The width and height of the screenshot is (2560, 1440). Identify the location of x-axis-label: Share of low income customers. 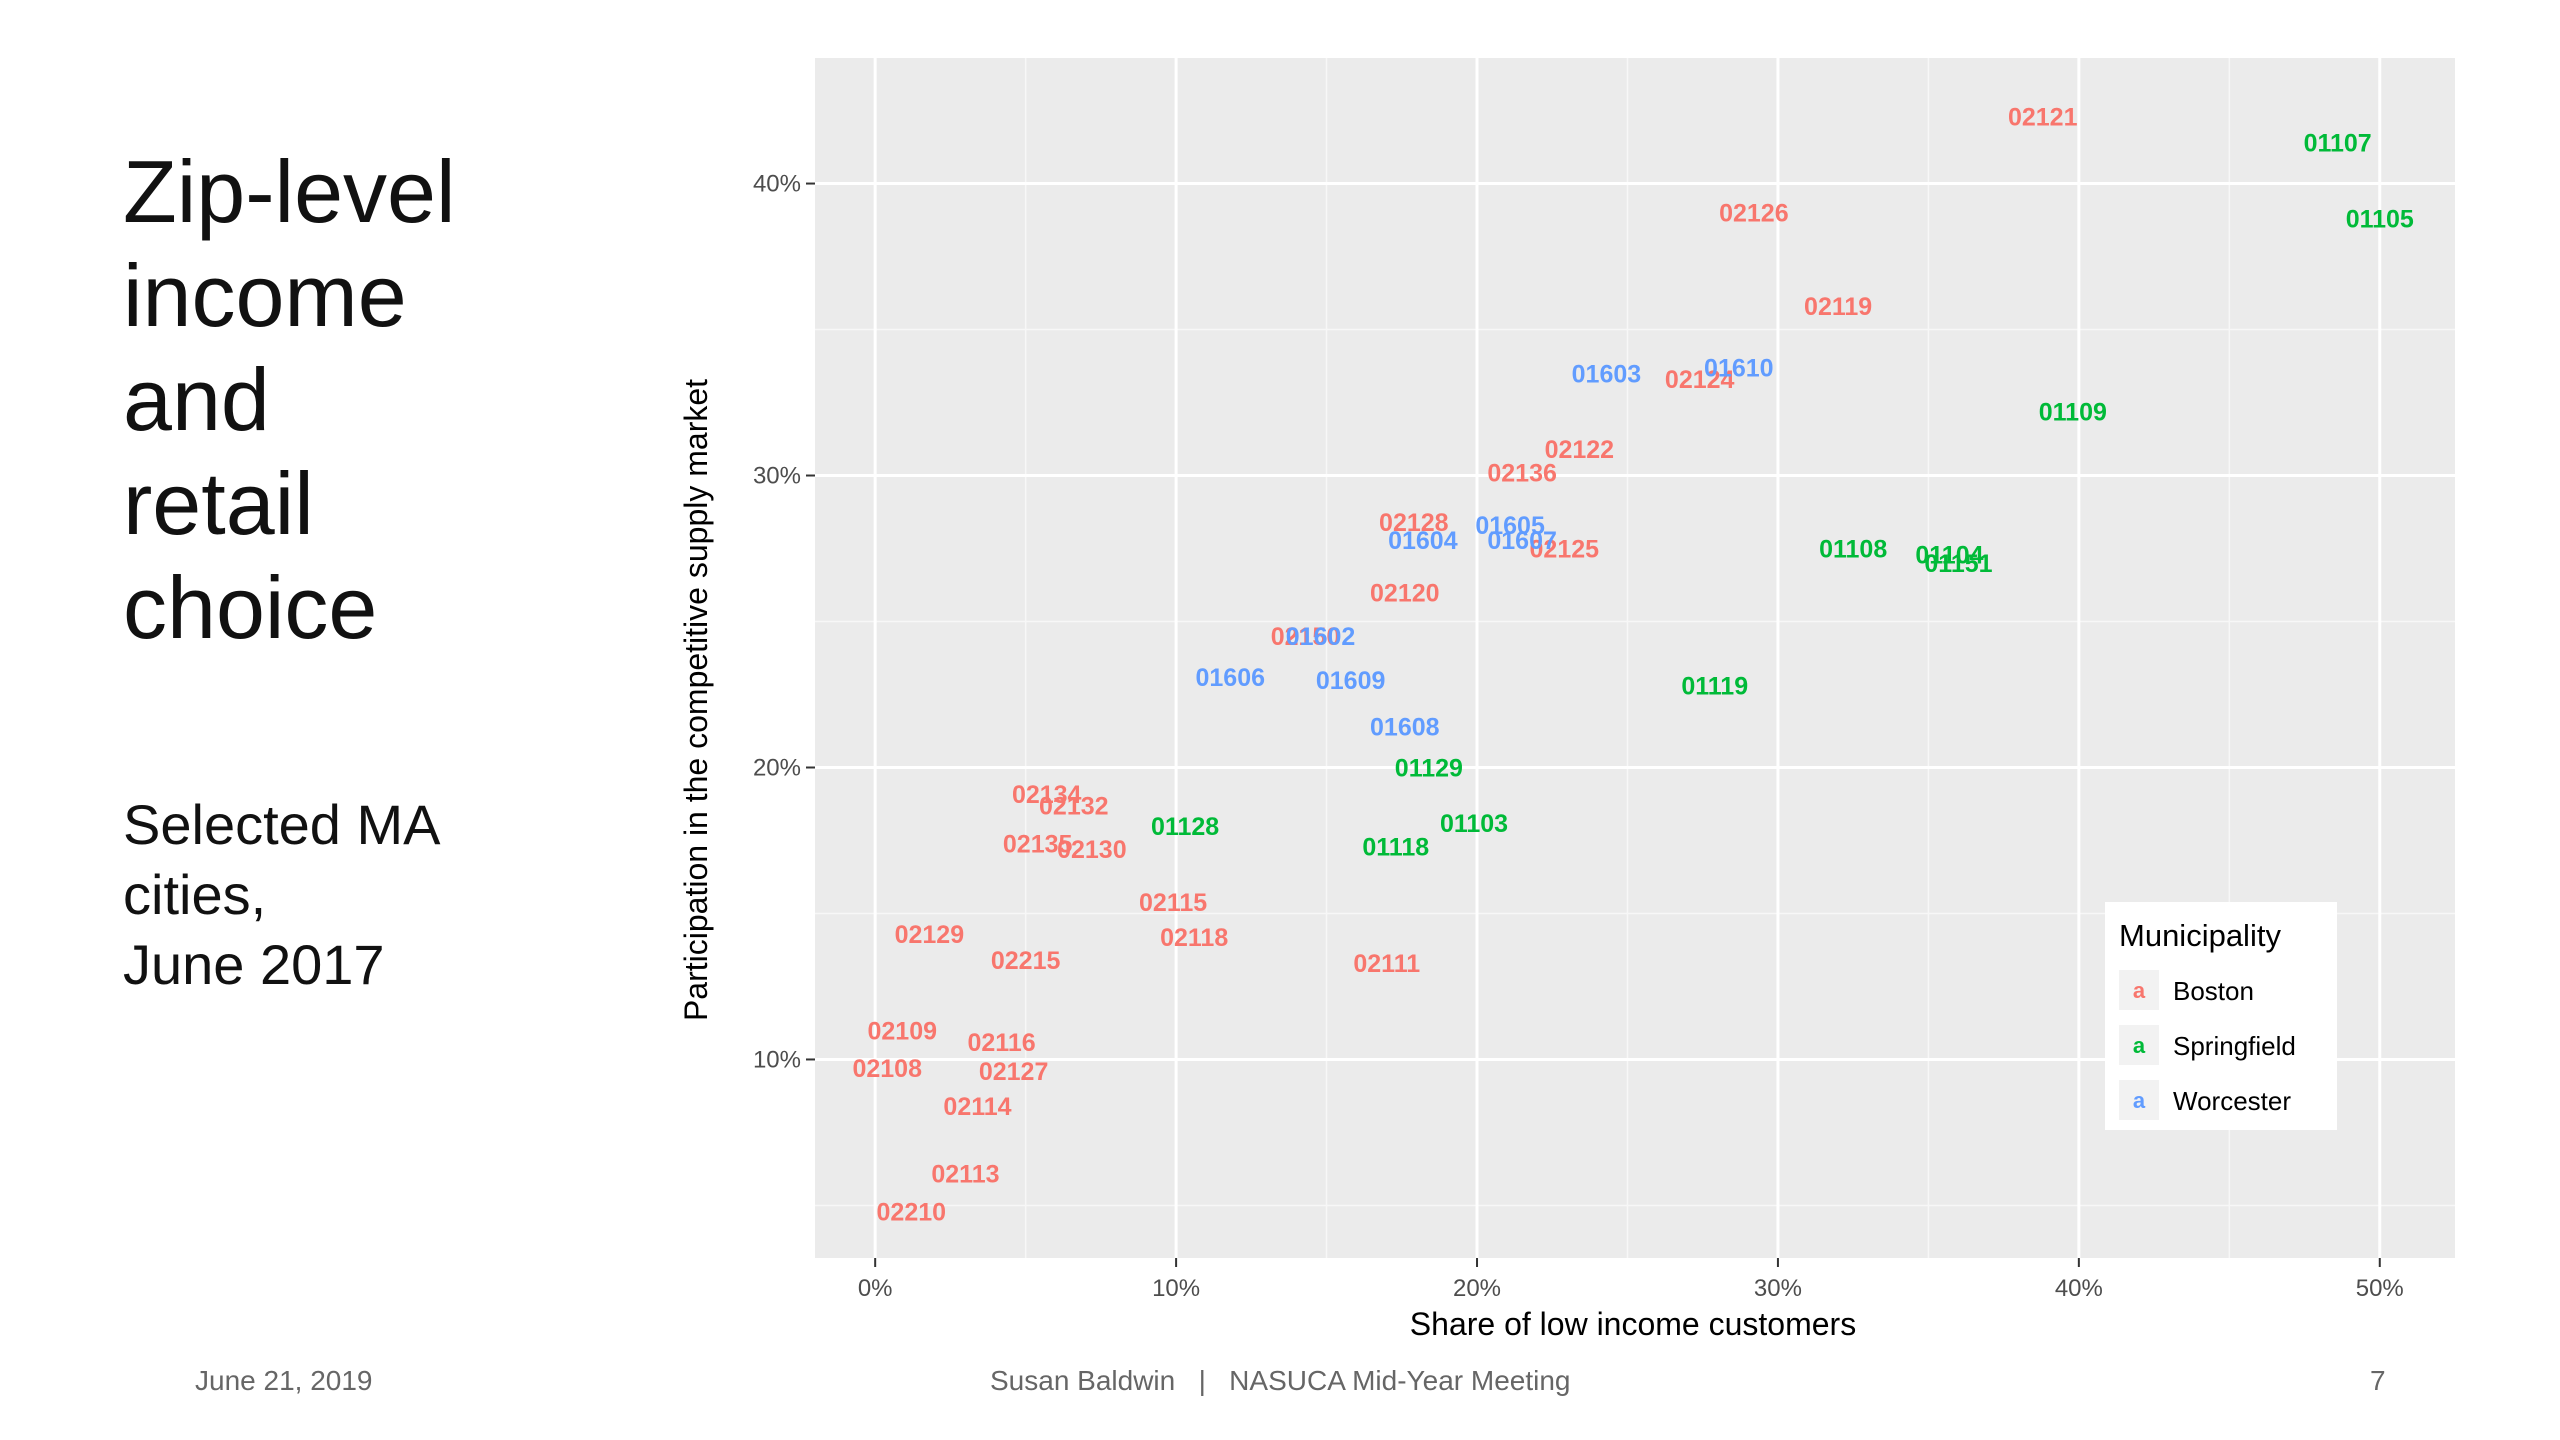
(1633, 1324).